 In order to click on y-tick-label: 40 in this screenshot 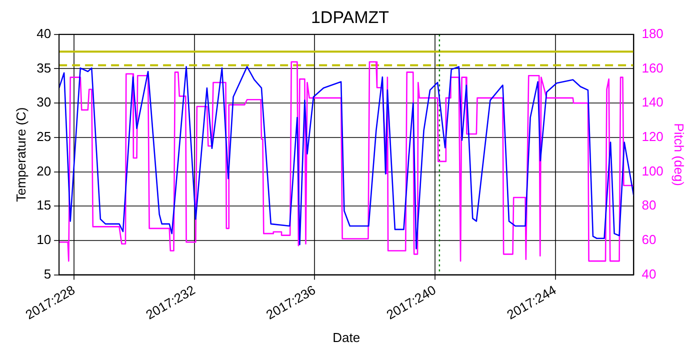, I will do `click(44, 33)`.